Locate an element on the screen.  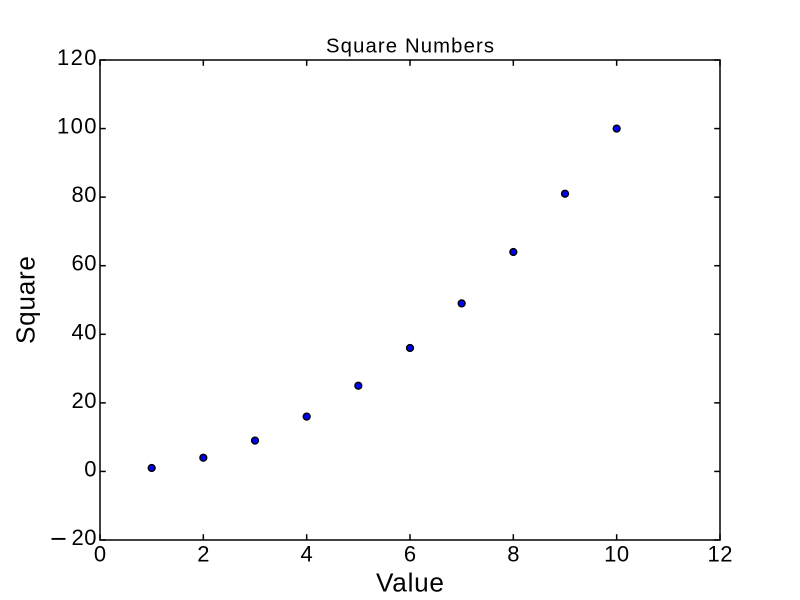
svg-text: 120 is located at coordinates (77, 57).